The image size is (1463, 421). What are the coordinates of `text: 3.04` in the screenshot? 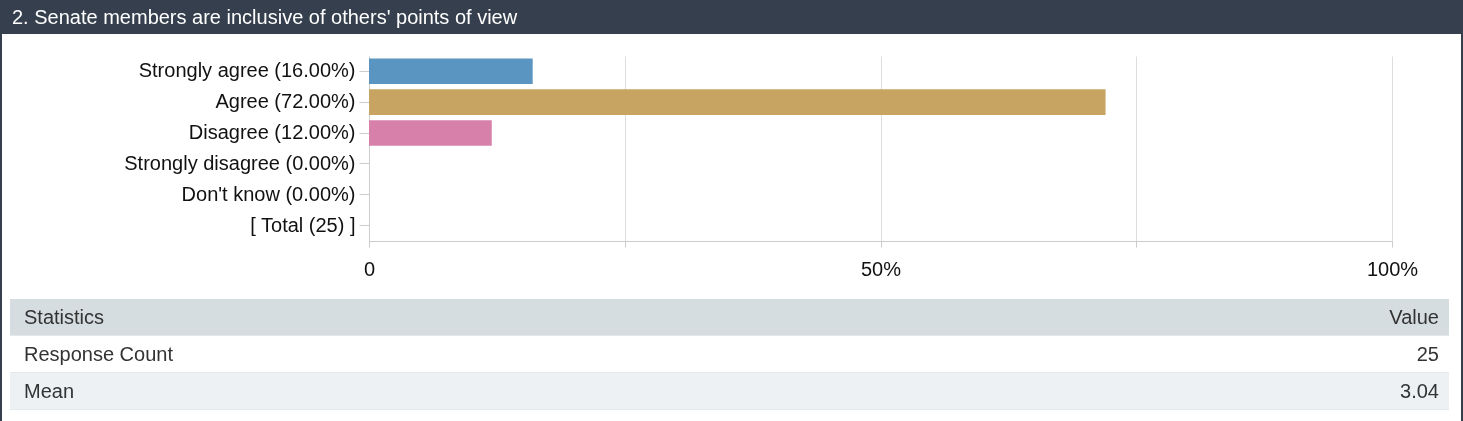 It's located at (1419, 391).